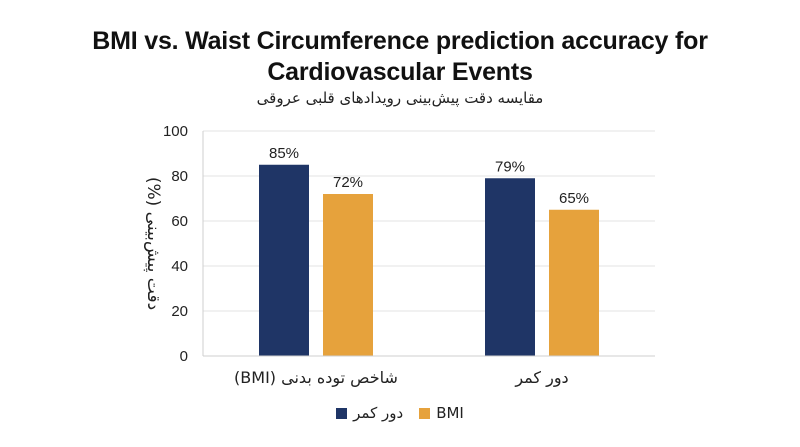 Image resolution: width=800 pixels, height=447 pixels. Describe the element at coordinates (348, 182) in the screenshot. I see `bar-data-label: 72%` at that location.